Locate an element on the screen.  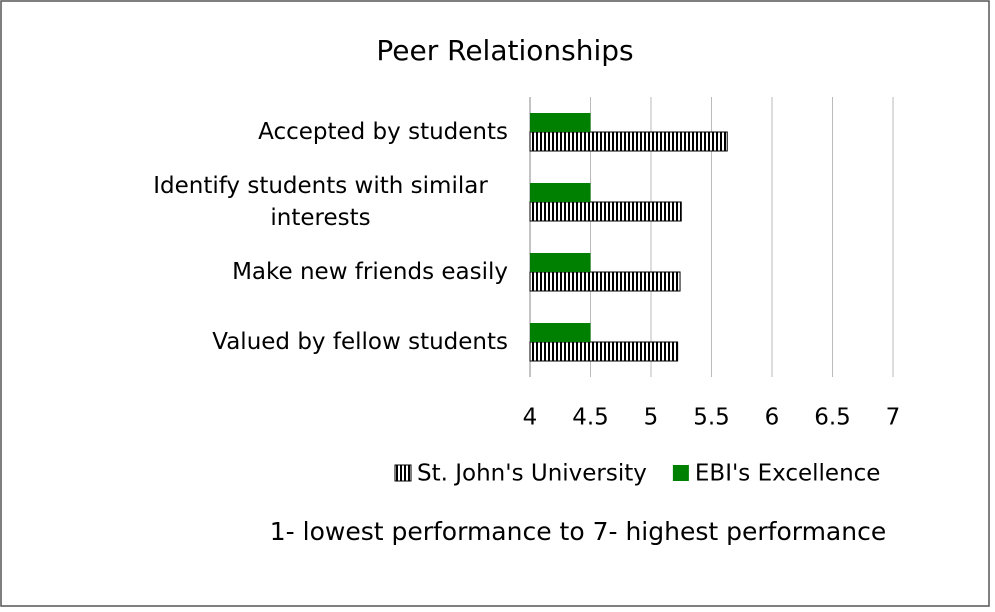
y-tick-label: Valued by fellow students is located at coordinates (360, 342).